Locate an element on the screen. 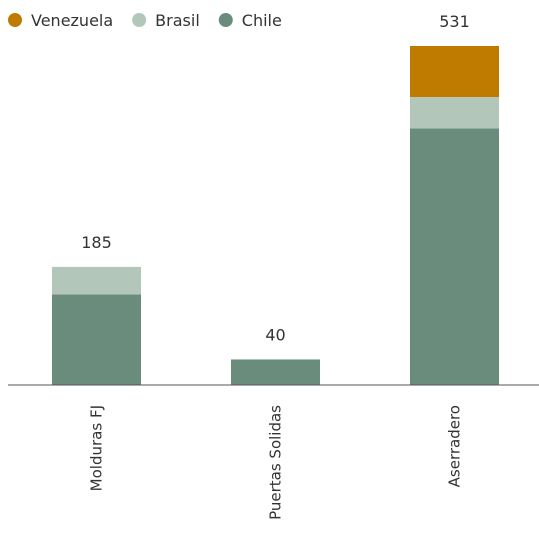  legend-label-chile: Chile is located at coordinates (262, 20).